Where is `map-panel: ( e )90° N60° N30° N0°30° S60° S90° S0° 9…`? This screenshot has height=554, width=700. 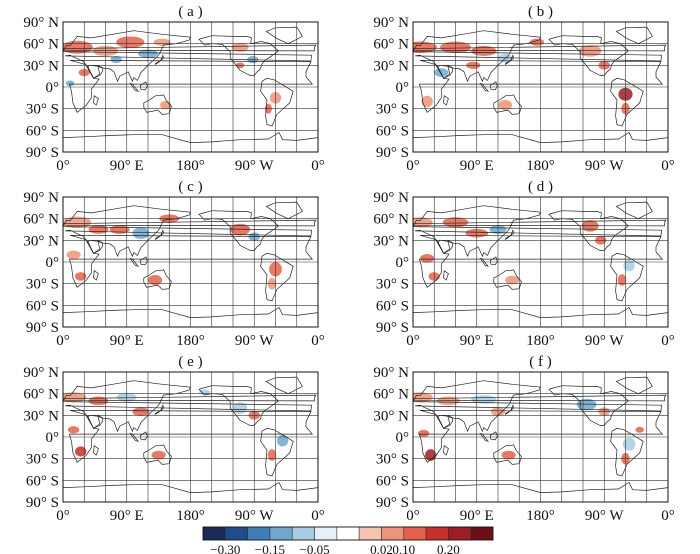 map-panel: ( e )90° N60° N30° N0°30° S60° S90° S0° 9… is located at coordinates (173, 439).